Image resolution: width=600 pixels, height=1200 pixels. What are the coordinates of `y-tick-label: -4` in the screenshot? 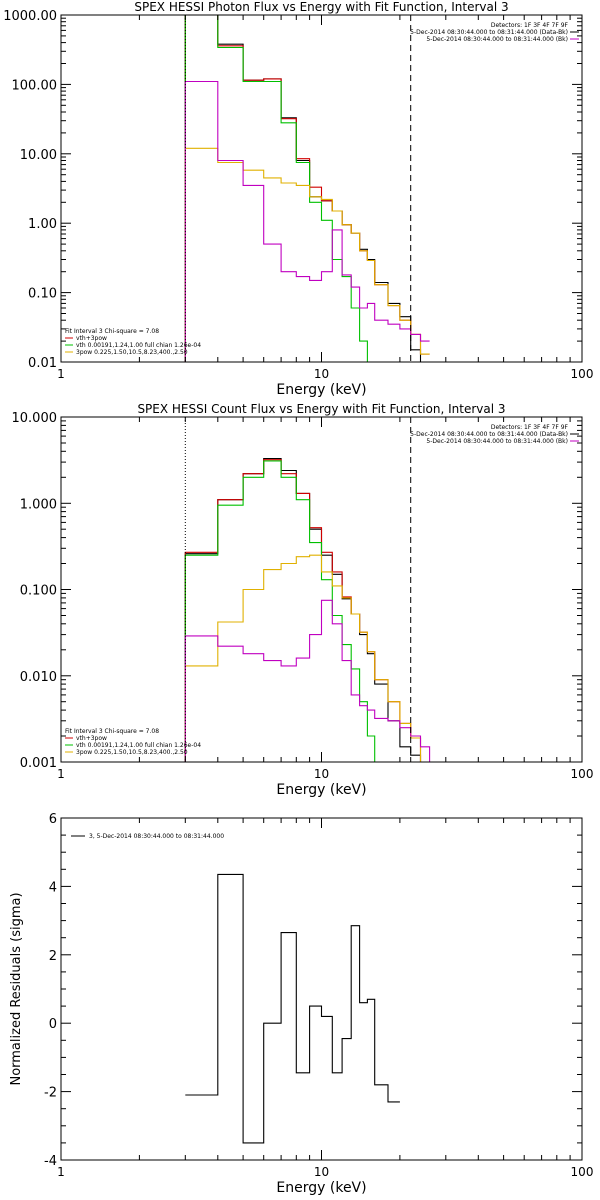 It's located at (50, 1161).